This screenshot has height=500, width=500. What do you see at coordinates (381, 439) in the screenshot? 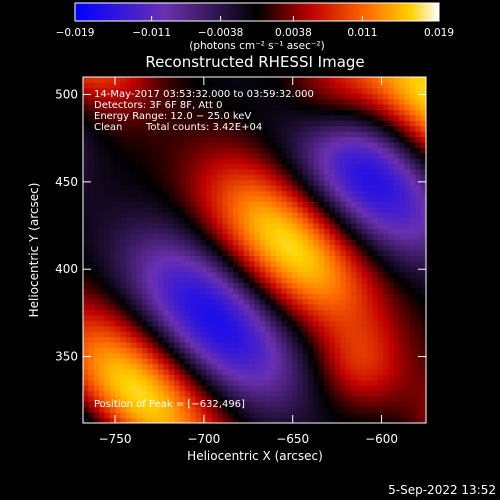
I see `x-tick-label: −600` at bounding box center [381, 439].